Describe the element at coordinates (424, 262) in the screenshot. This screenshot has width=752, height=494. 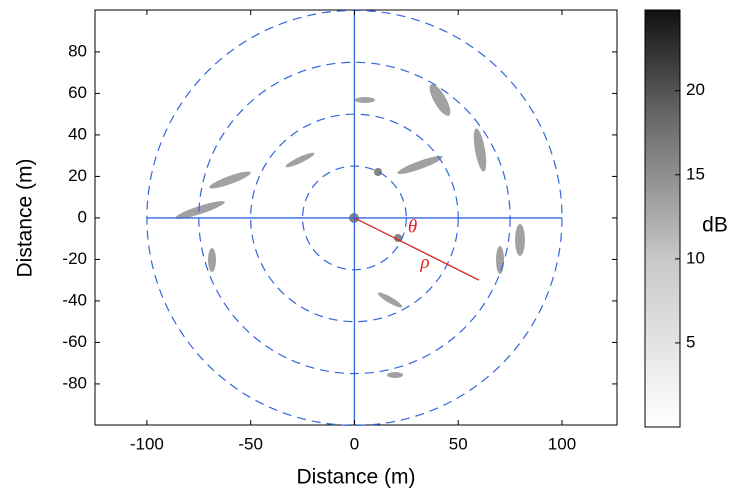
I see `annotation: ρ` at that location.